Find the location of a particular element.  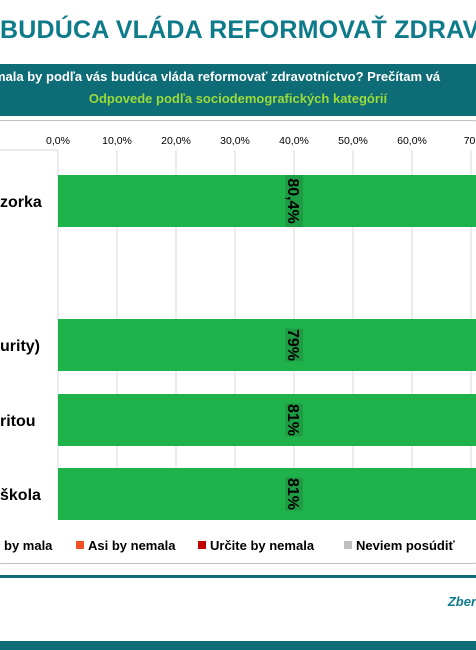

data-label: 79% is located at coordinates (292, 345).